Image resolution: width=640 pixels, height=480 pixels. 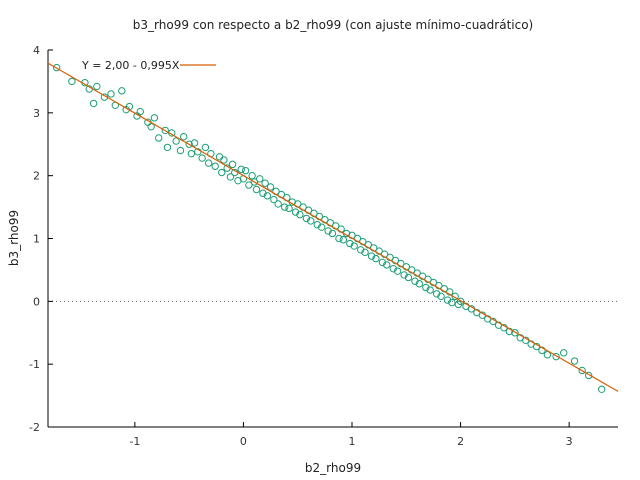 What do you see at coordinates (130, 65) in the screenshot?
I see `legend-label: Y = 2,00 - 0,995X` at bounding box center [130, 65].